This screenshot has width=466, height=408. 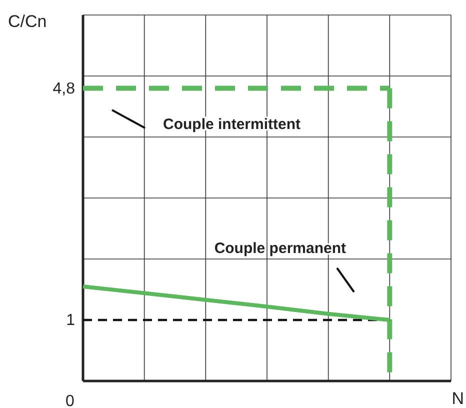 I want to click on y-tick-label: 4,8, so click(x=64, y=89).